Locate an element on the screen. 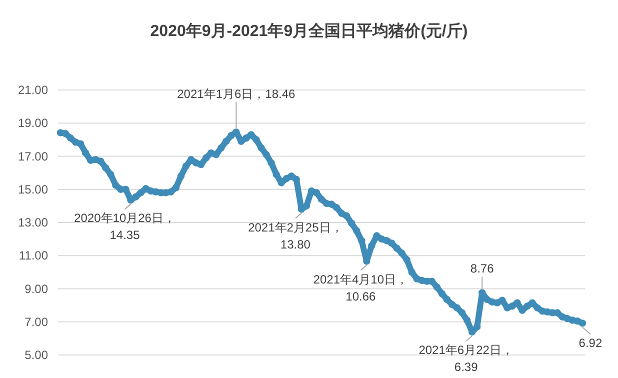 The image size is (618, 378). ytick: 13.00 is located at coordinates (33, 223).